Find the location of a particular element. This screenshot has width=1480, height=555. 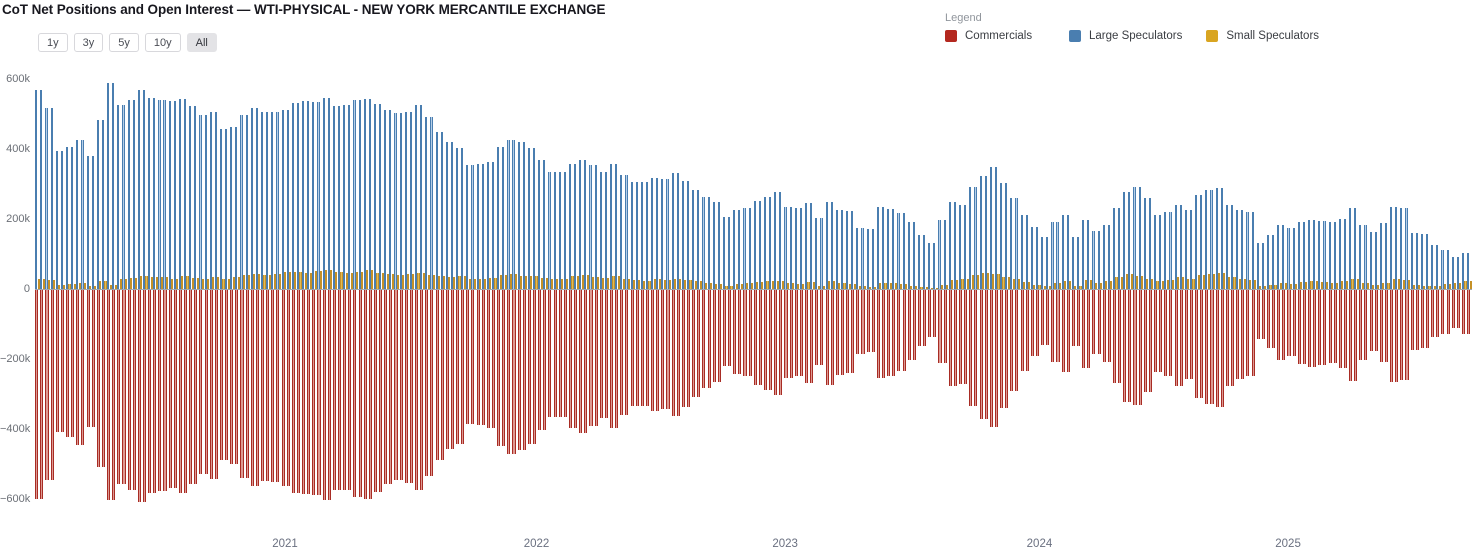

legend-item-small-speculators: Small Speculators is located at coordinates (1262, 36).